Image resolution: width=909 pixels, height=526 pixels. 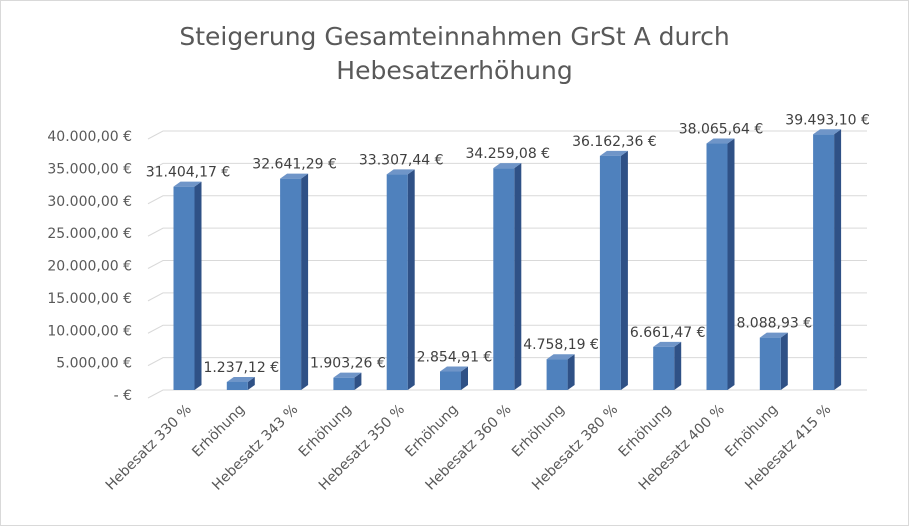 I want to click on data-label: 1.237,12 €, so click(x=241, y=368).